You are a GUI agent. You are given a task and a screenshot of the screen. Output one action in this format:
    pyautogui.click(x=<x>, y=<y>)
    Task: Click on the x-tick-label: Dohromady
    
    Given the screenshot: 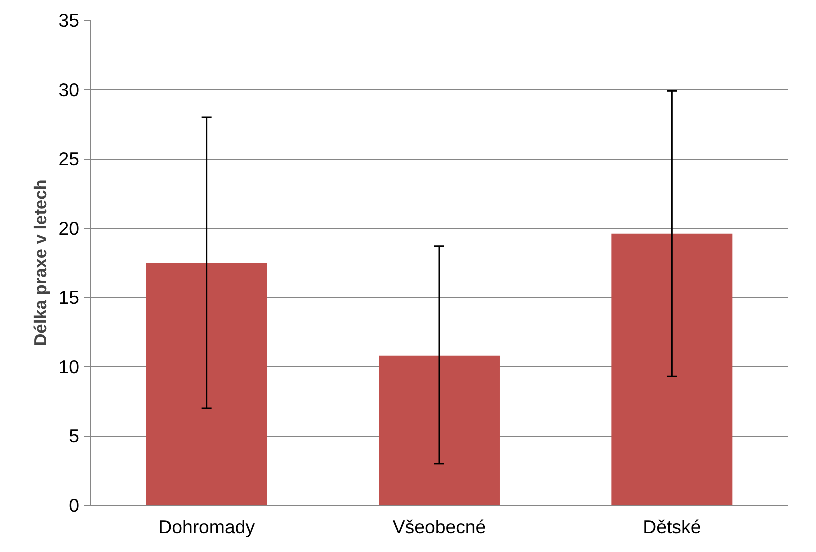 What is the action you would take?
    pyautogui.click(x=207, y=527)
    